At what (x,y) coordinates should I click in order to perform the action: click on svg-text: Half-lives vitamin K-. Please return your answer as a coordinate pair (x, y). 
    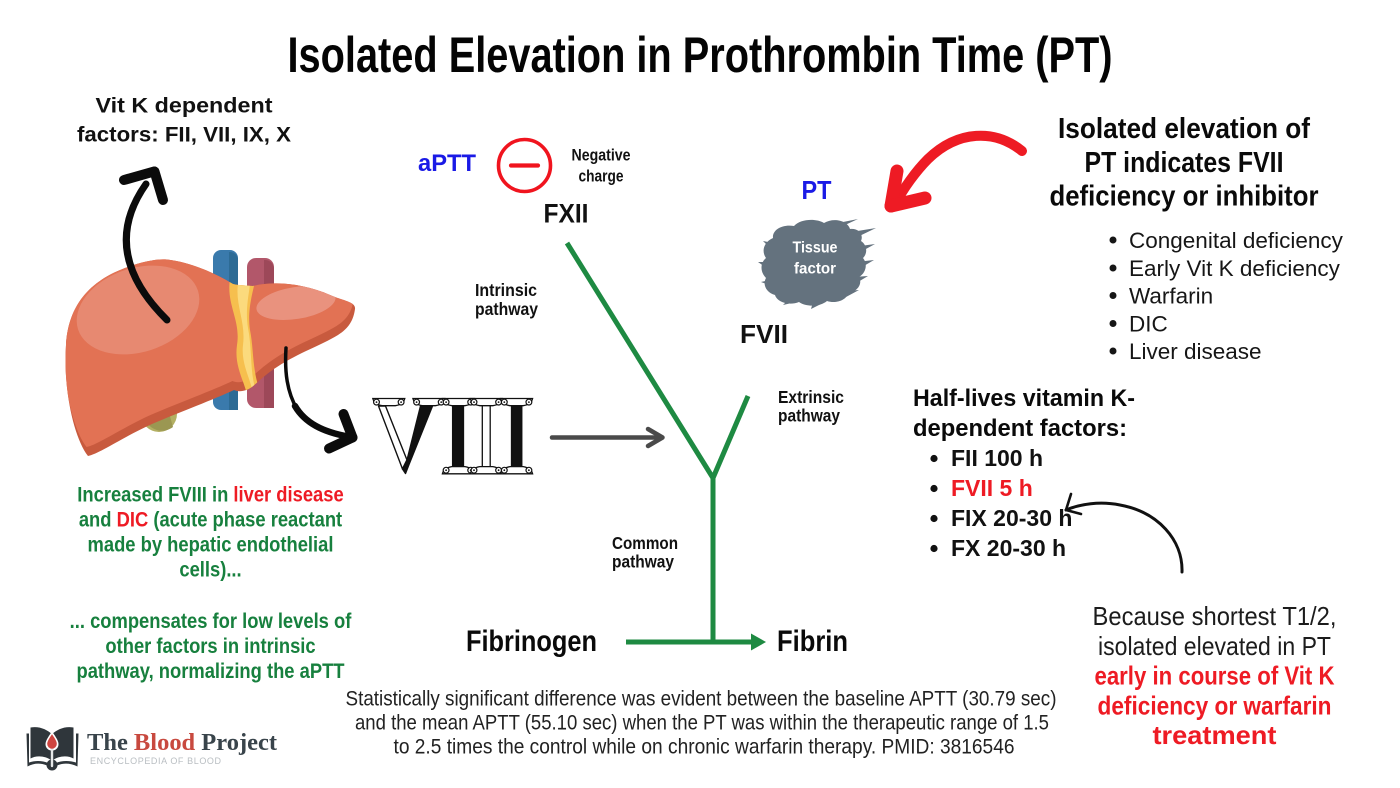
    Looking at the image, I should click on (1024, 398).